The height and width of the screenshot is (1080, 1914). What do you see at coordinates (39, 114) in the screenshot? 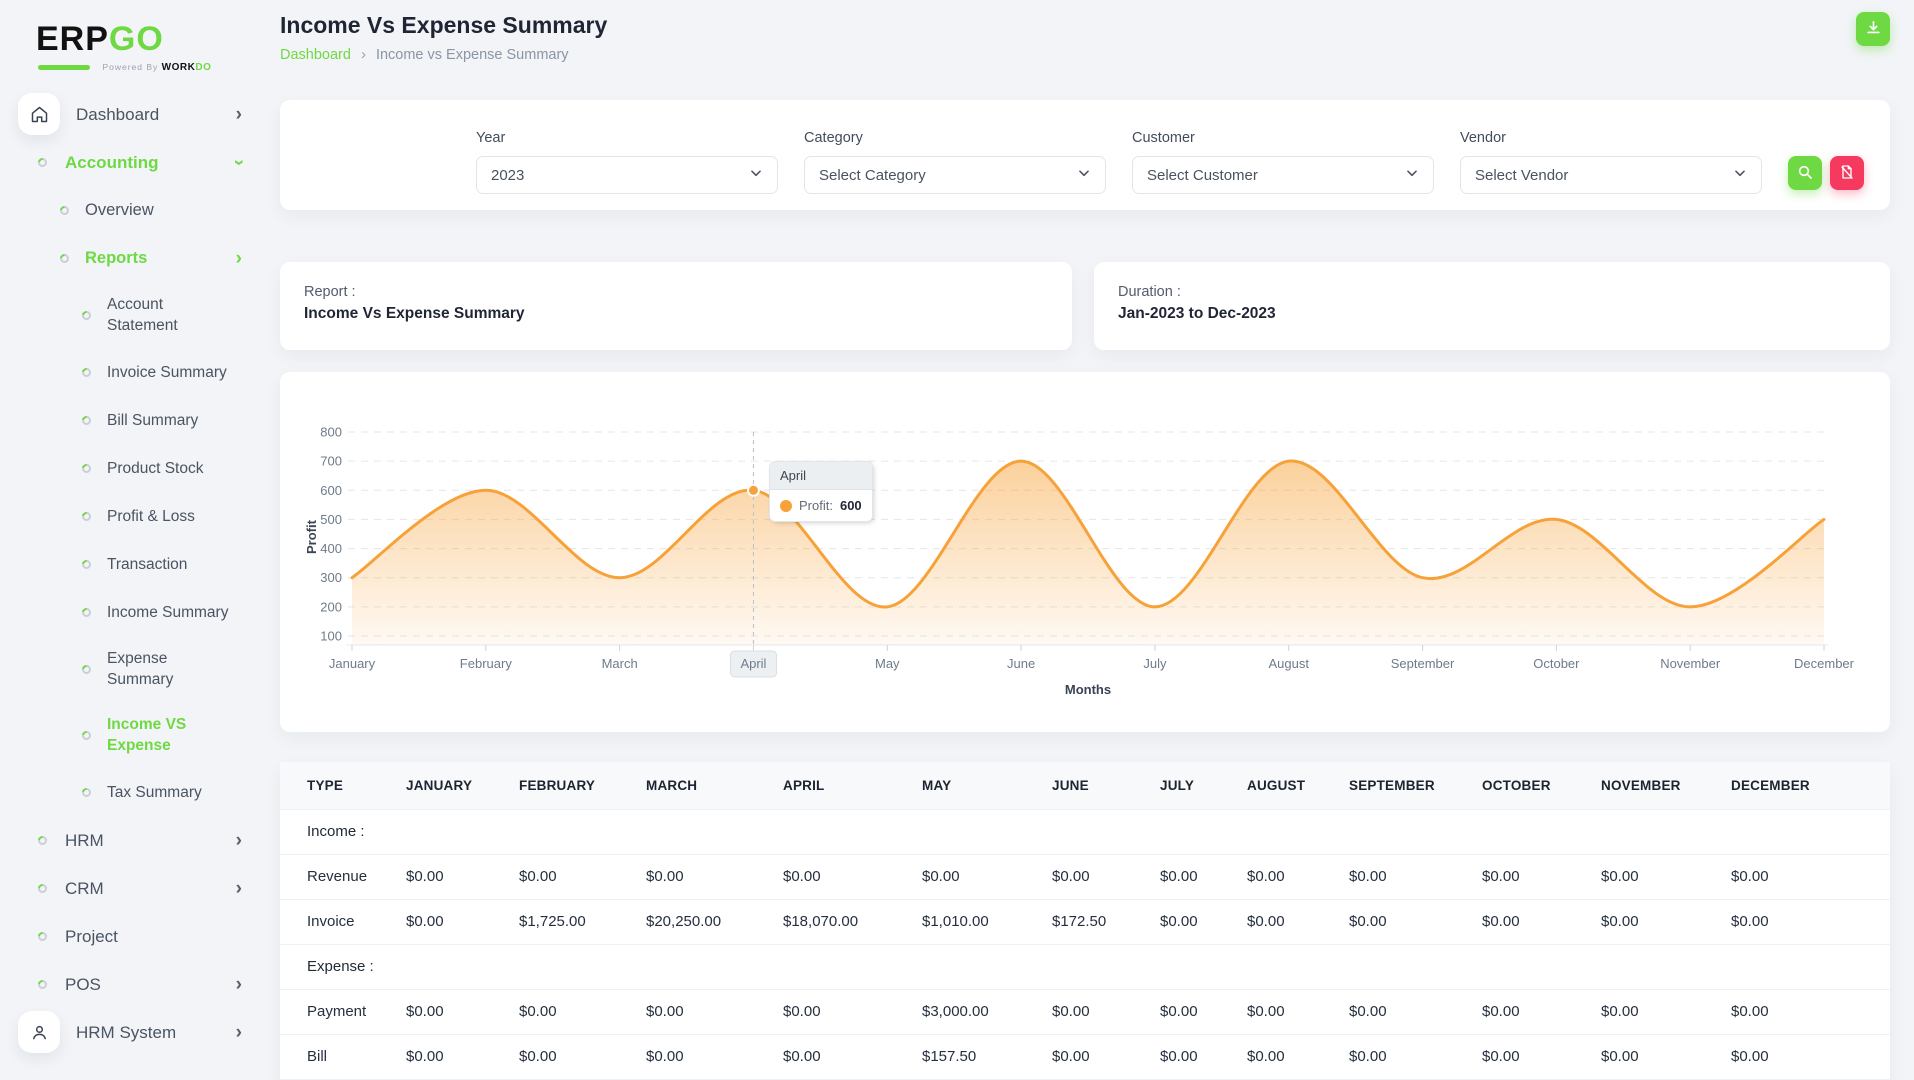
I see `home-icon` at bounding box center [39, 114].